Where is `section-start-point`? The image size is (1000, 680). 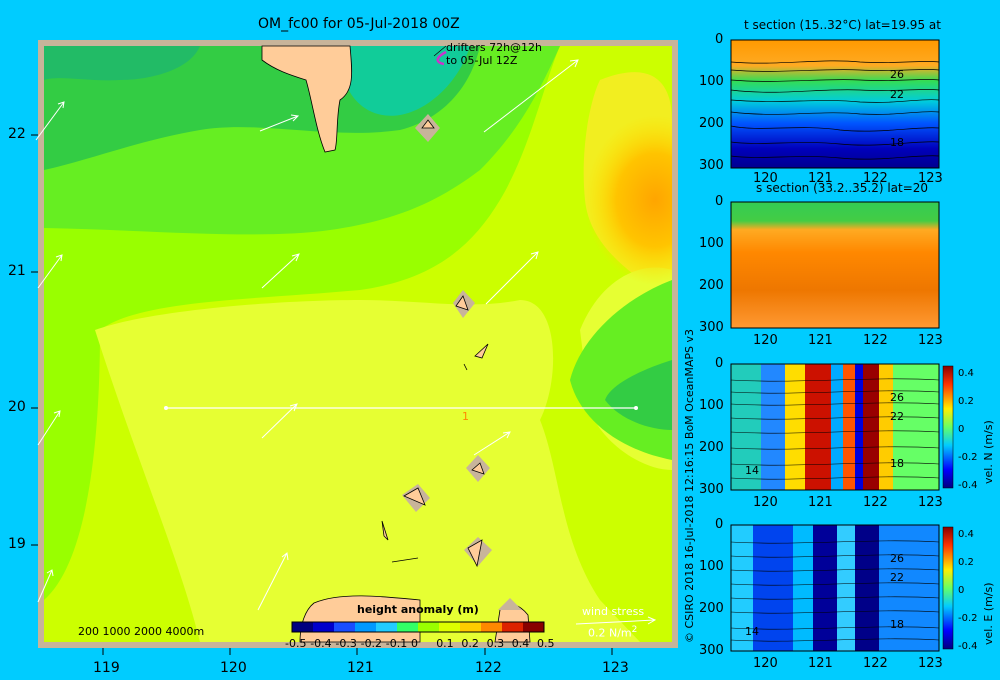 section-start-point is located at coordinates (166, 408).